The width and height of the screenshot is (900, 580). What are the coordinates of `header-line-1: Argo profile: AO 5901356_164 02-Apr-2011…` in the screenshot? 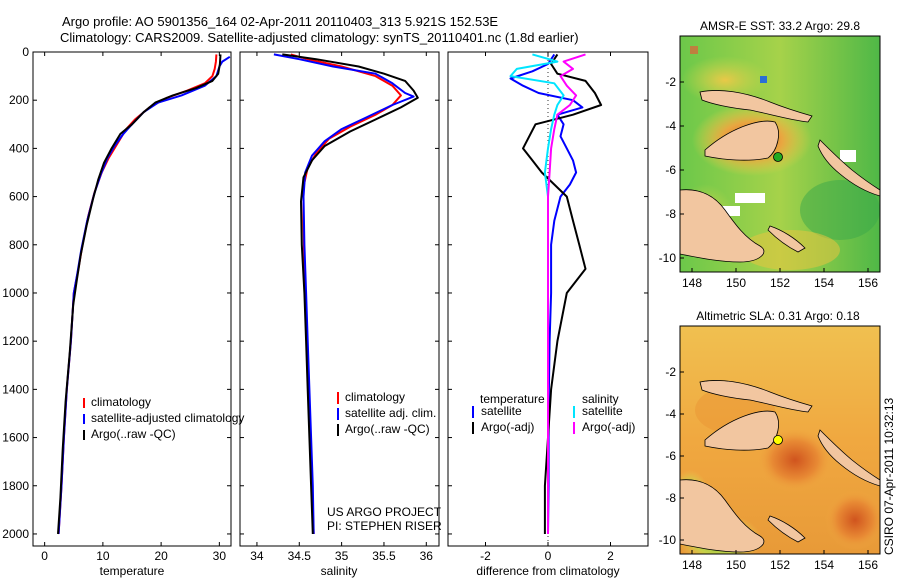 It's located at (280, 21).